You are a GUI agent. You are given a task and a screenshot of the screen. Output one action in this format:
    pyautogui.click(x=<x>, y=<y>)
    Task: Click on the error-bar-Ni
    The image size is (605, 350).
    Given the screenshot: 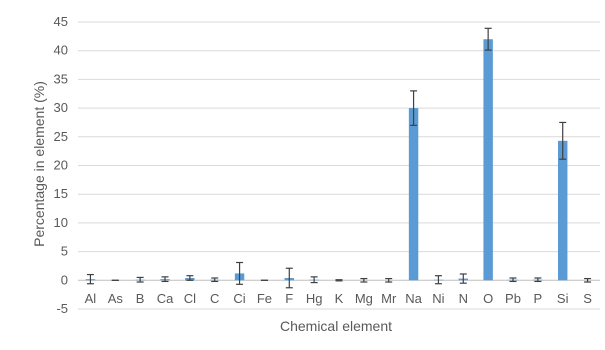 What is the action you would take?
    pyautogui.click(x=438, y=280)
    